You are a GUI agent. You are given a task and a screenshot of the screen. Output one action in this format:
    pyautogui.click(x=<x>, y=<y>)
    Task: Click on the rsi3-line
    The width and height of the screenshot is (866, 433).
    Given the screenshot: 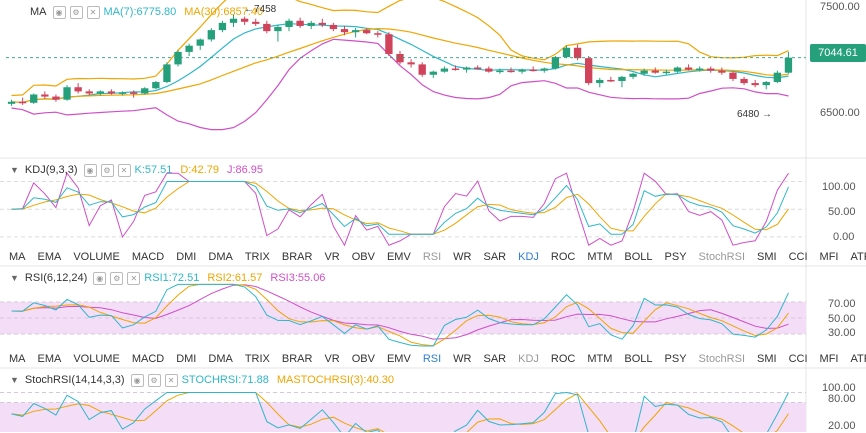 What is the action you would take?
    pyautogui.click(x=400, y=312)
    